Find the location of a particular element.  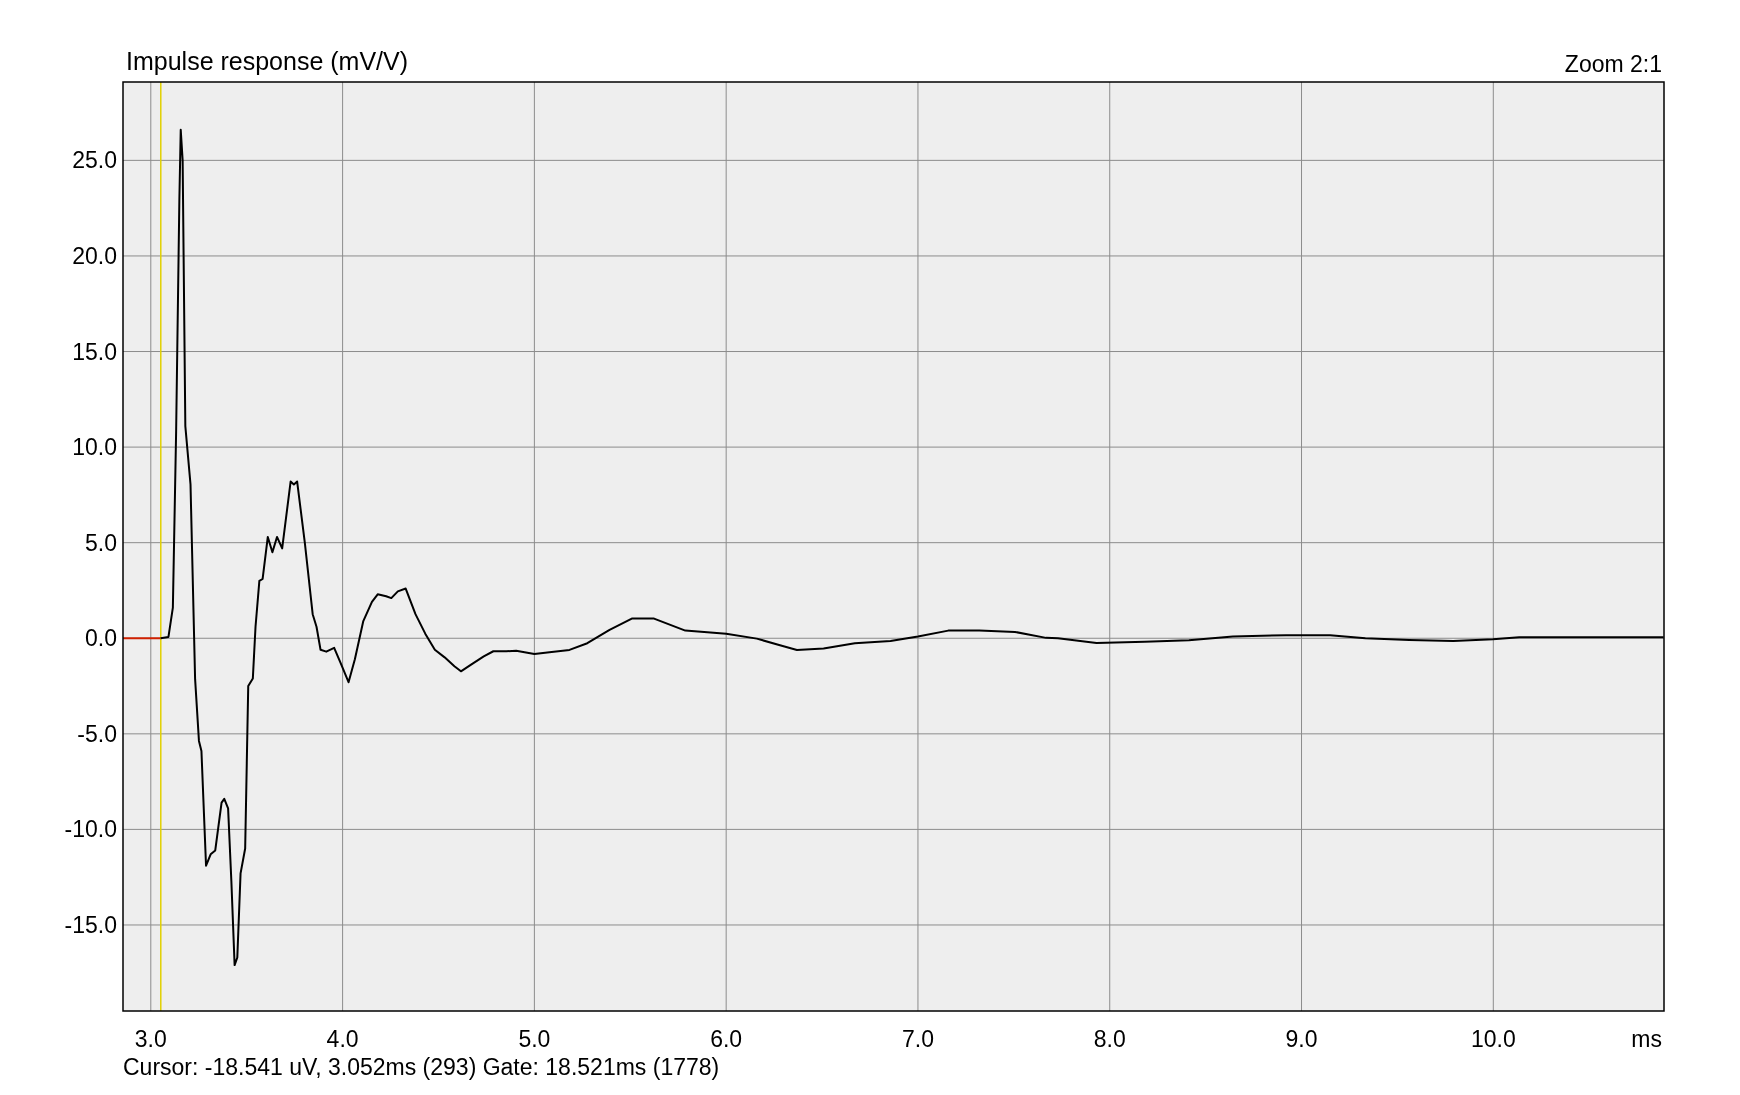

x-tick-label: 4.0 is located at coordinates (342, 1039).